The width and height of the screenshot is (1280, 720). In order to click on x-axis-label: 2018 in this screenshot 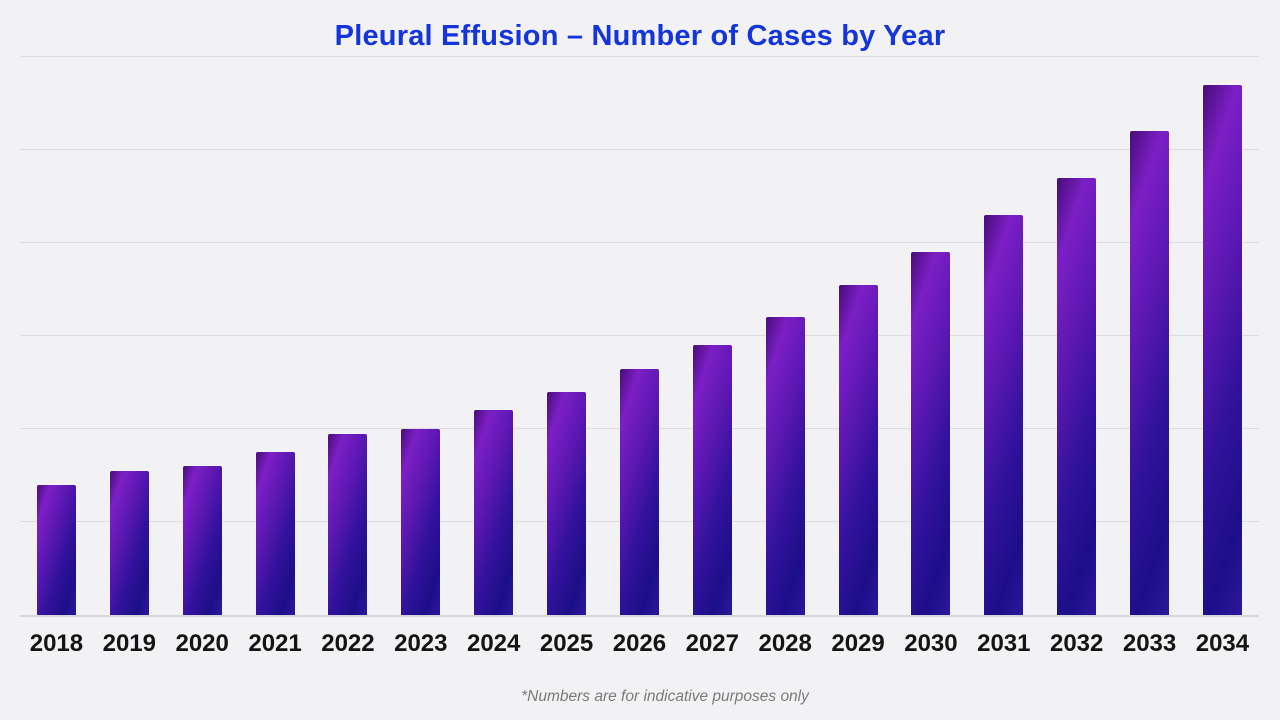, I will do `click(56, 643)`.